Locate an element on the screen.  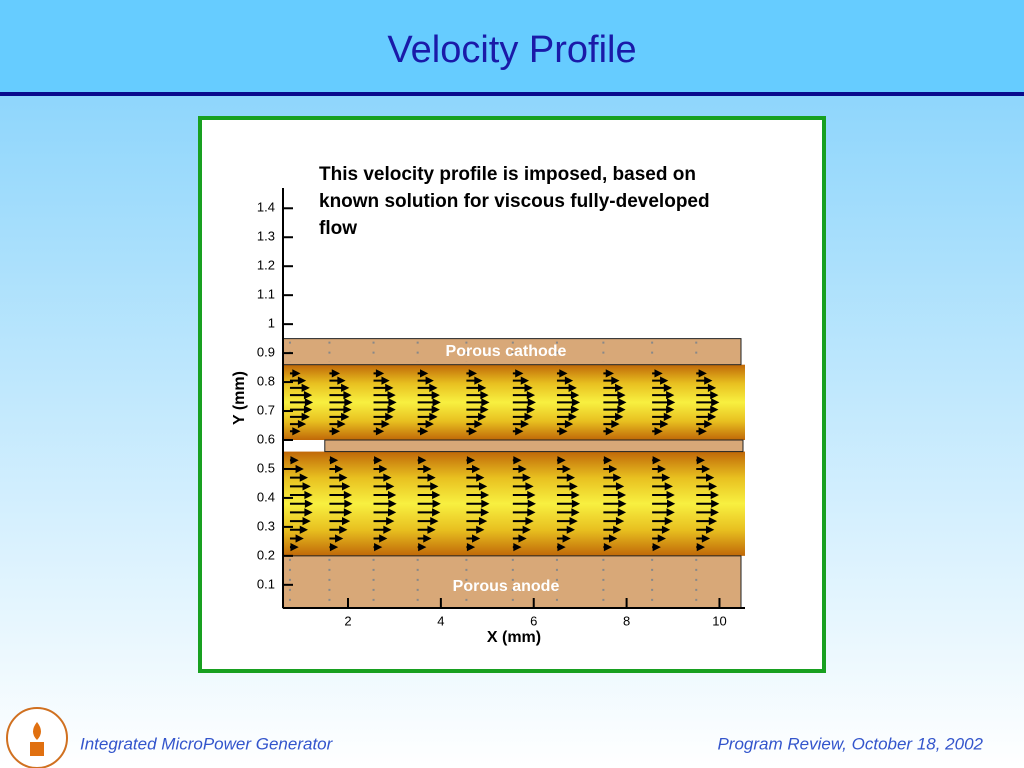
band-label: Porous anode is located at coordinates (506, 586).